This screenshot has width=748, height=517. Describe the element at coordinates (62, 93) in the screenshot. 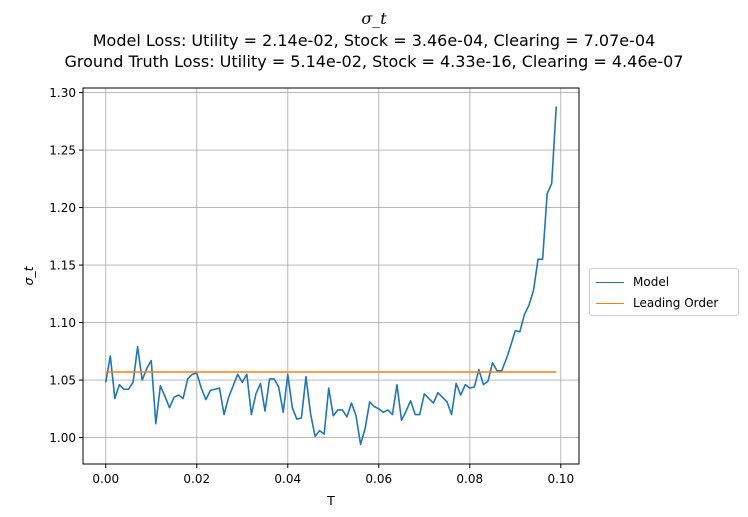

I see `y-tick-label: 1.30` at that location.